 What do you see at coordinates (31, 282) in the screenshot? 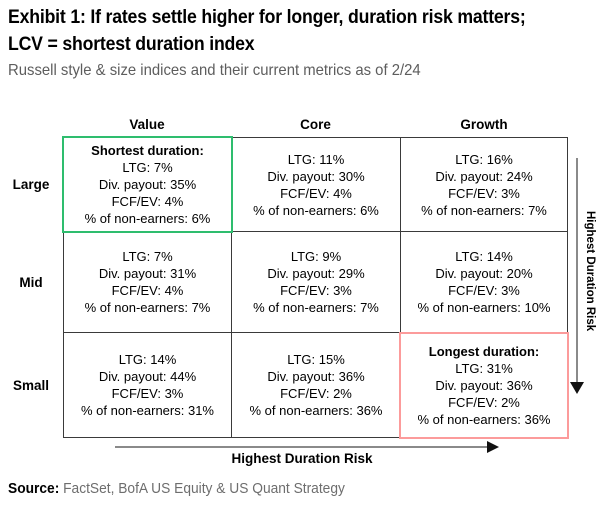
I see `row-header-mid: Mid` at bounding box center [31, 282].